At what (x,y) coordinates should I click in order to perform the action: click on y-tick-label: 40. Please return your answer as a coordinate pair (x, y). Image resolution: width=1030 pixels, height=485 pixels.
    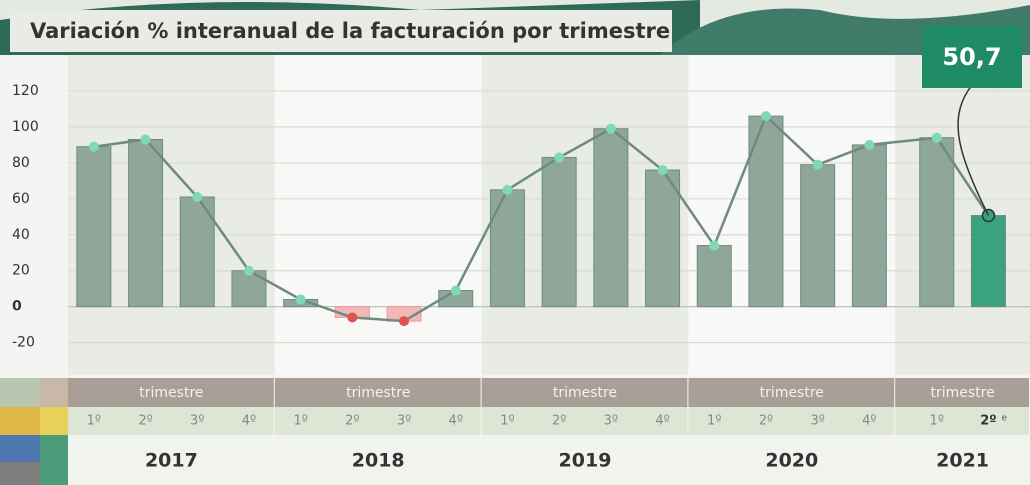
    Looking at the image, I should click on (21, 235).